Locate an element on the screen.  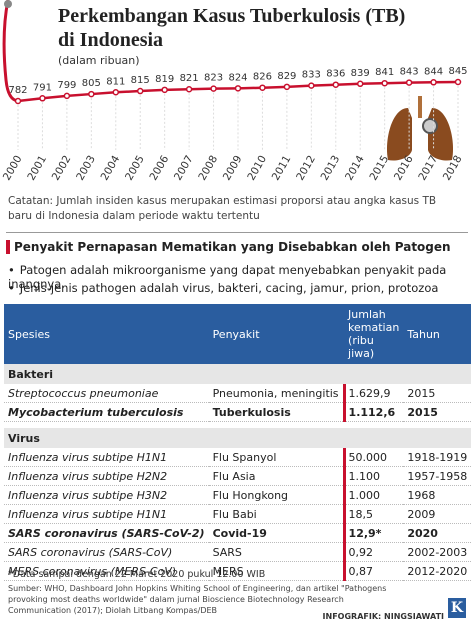
table-cell: 2012-2020 is located at coordinates (437, 571).